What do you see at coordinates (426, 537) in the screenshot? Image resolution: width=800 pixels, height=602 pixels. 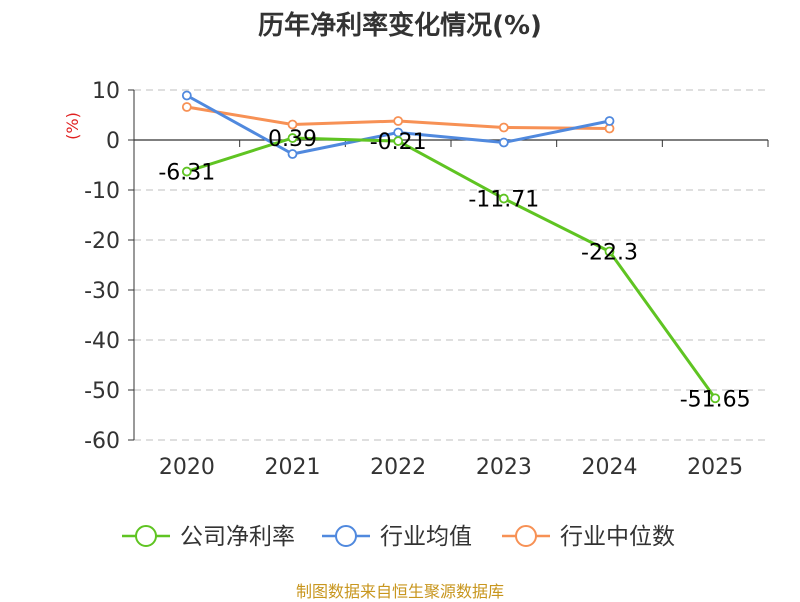 I see `legend-label: 行业均值` at bounding box center [426, 537].